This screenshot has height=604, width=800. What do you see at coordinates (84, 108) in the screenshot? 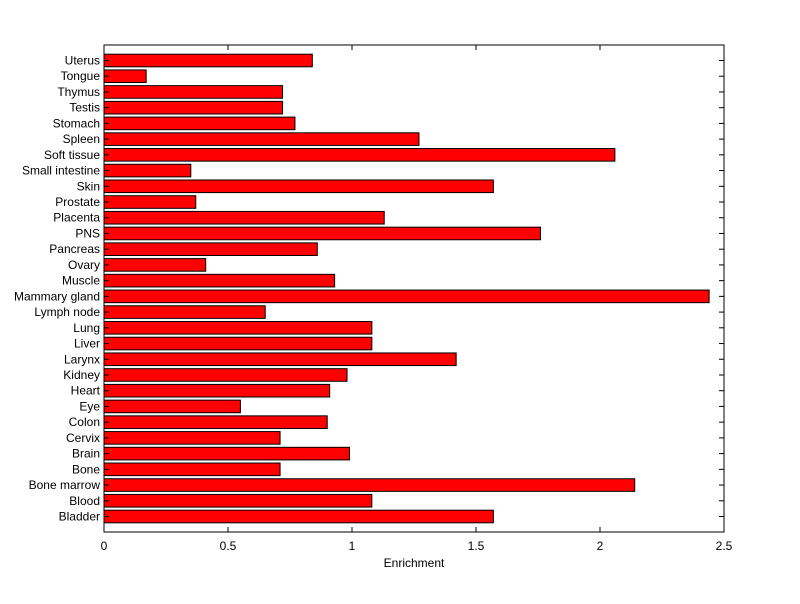
I see `category-label: Testis` at bounding box center [84, 108].